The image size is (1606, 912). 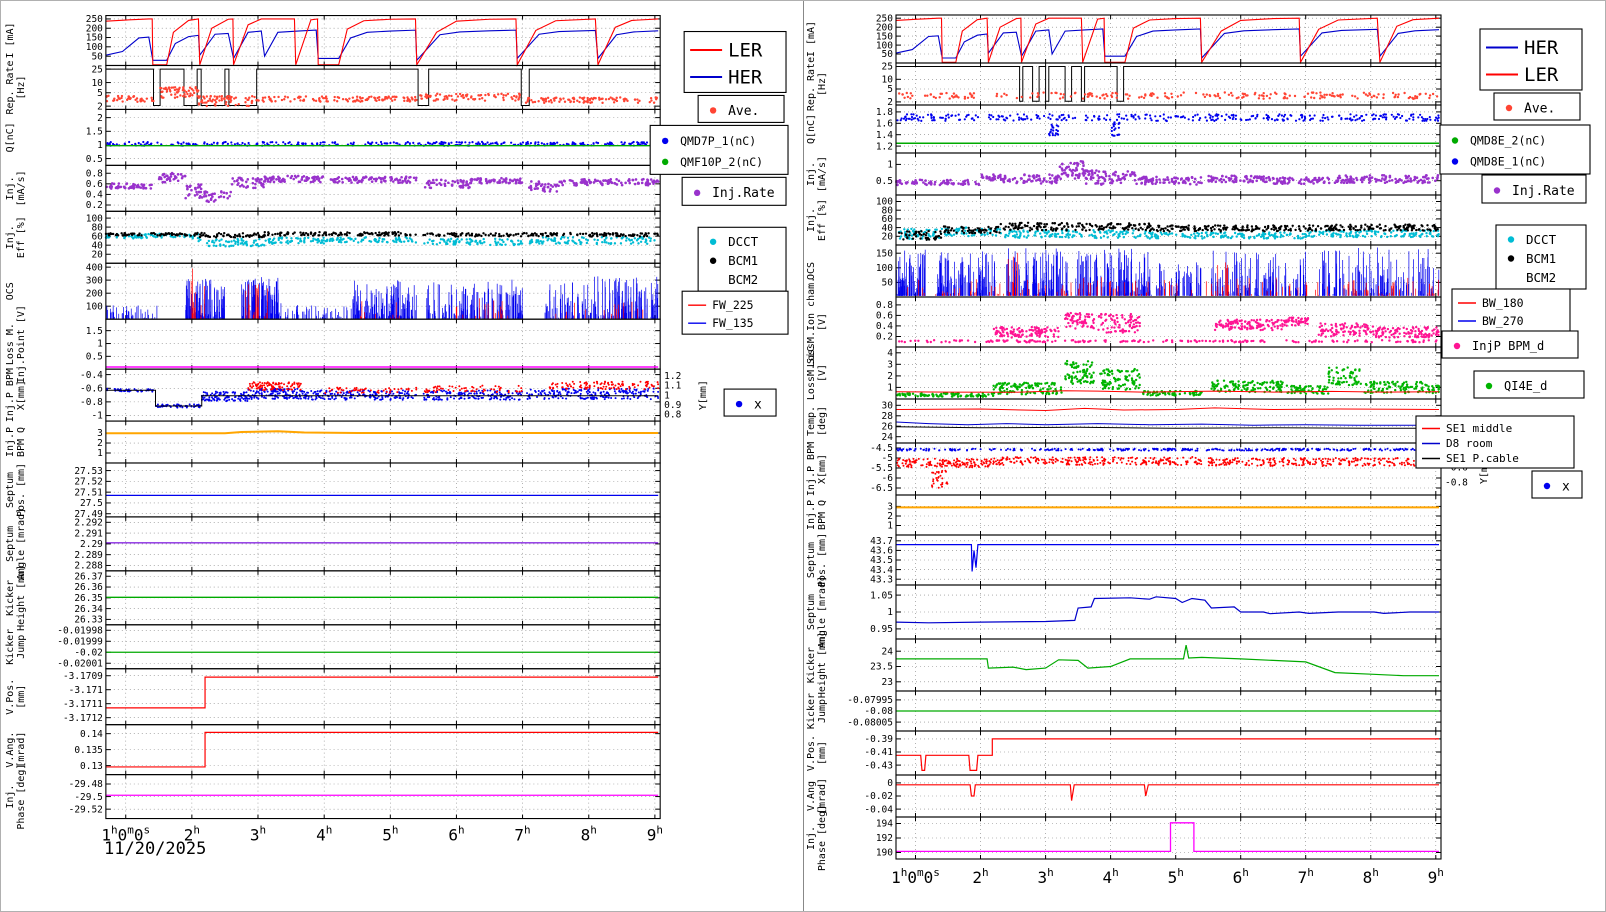 I want to click on svg-text: 2.288, so click(x=88, y=566).